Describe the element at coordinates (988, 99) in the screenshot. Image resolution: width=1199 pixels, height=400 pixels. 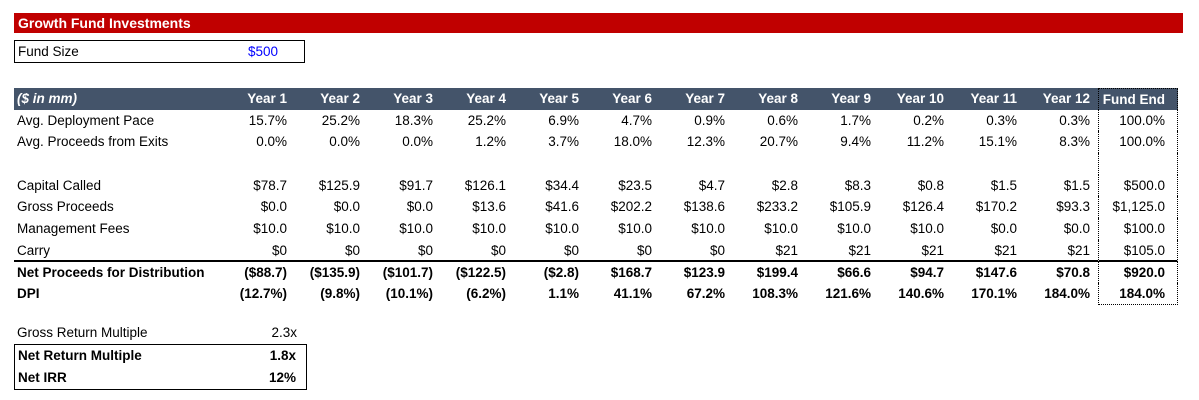
I see `table-header-cell: Year 11` at that location.